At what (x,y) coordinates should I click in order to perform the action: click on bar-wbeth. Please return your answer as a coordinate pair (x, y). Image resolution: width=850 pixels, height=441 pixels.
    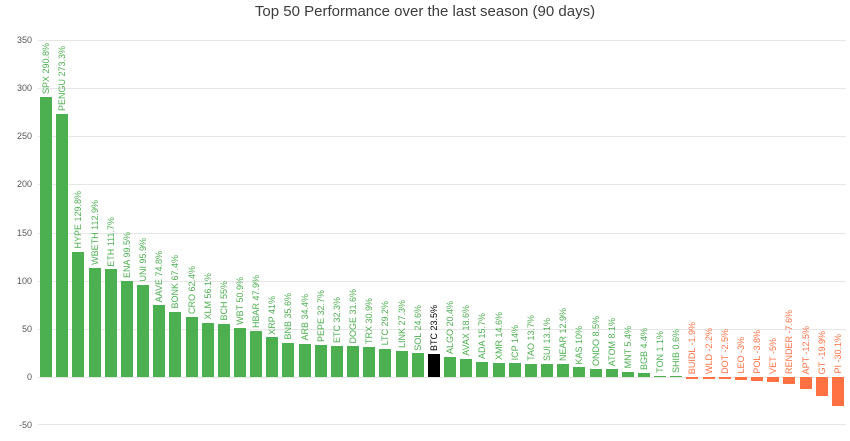
    Looking at the image, I should click on (94, 322).